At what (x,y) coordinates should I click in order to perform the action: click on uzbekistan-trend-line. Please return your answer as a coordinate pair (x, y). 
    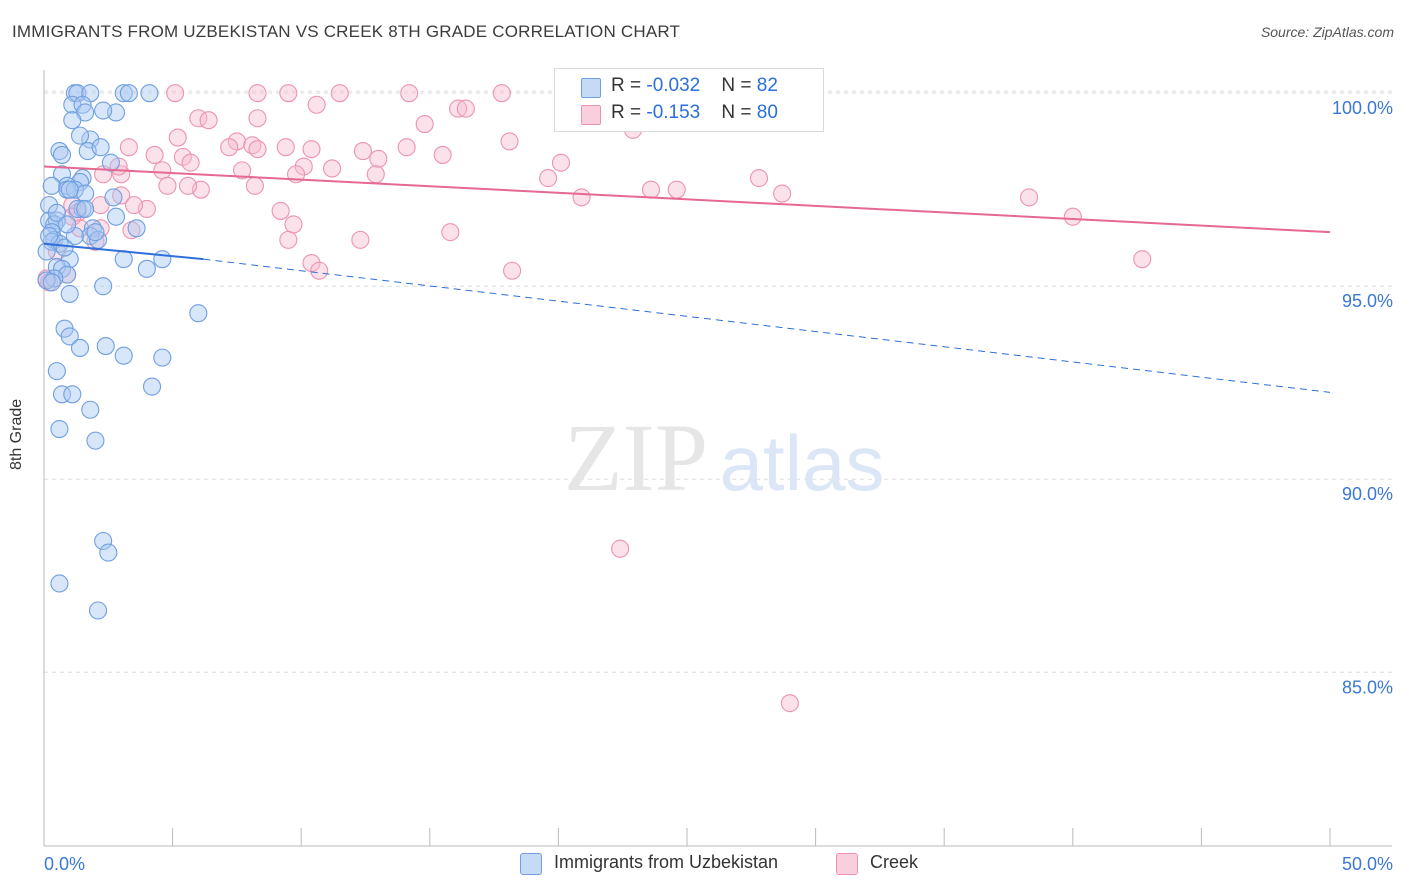
    Looking at the image, I should click on (123, 251).